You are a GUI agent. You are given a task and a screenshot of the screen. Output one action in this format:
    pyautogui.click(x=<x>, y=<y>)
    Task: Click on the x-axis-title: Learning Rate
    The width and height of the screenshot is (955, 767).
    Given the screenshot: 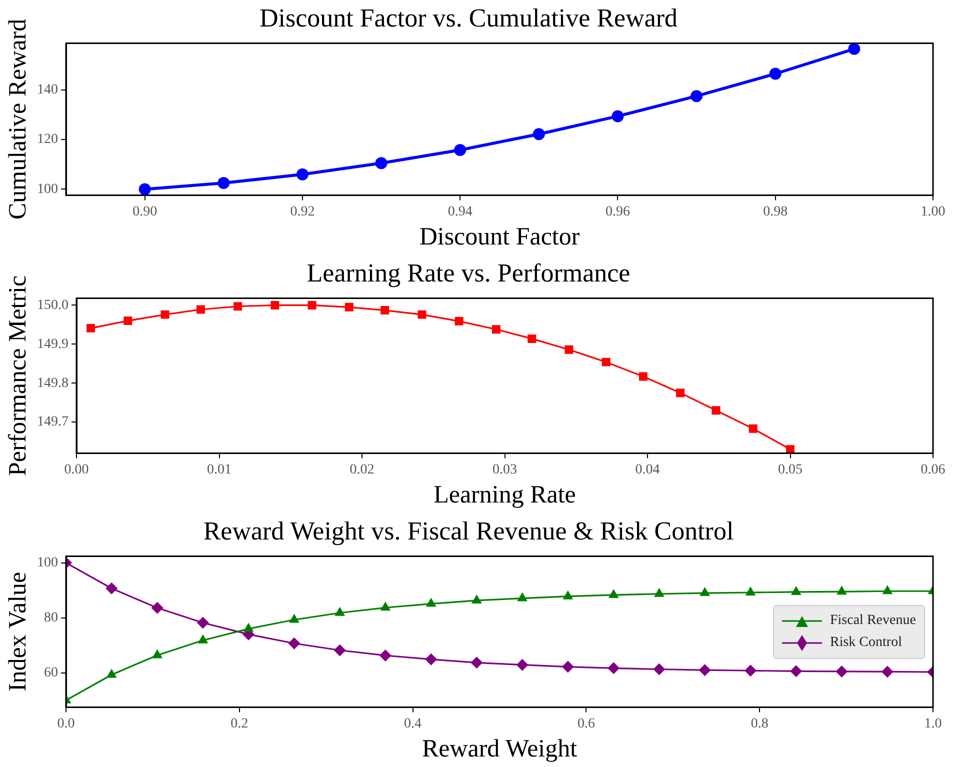 What is the action you would take?
    pyautogui.click(x=505, y=495)
    